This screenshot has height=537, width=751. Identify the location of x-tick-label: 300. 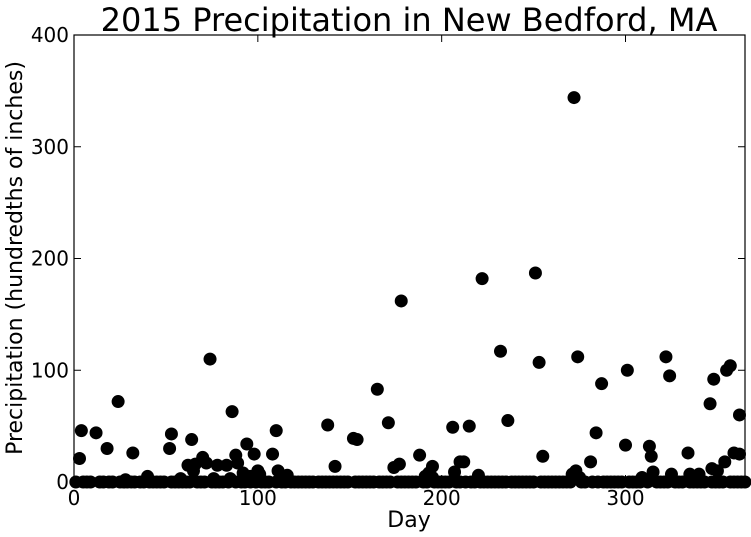
(625, 498).